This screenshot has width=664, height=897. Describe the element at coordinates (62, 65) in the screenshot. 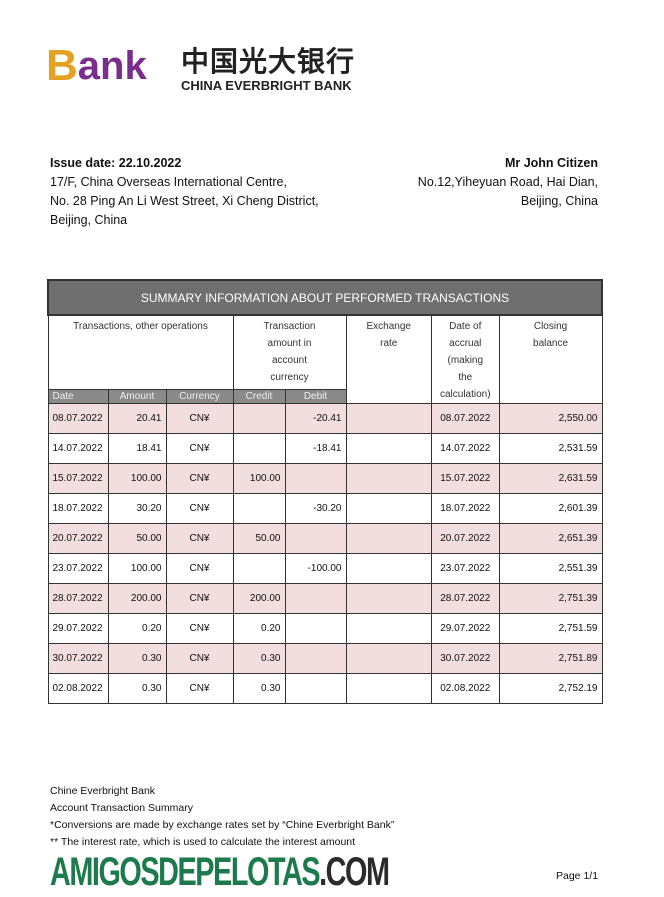

I see `logo-b: B` at that location.